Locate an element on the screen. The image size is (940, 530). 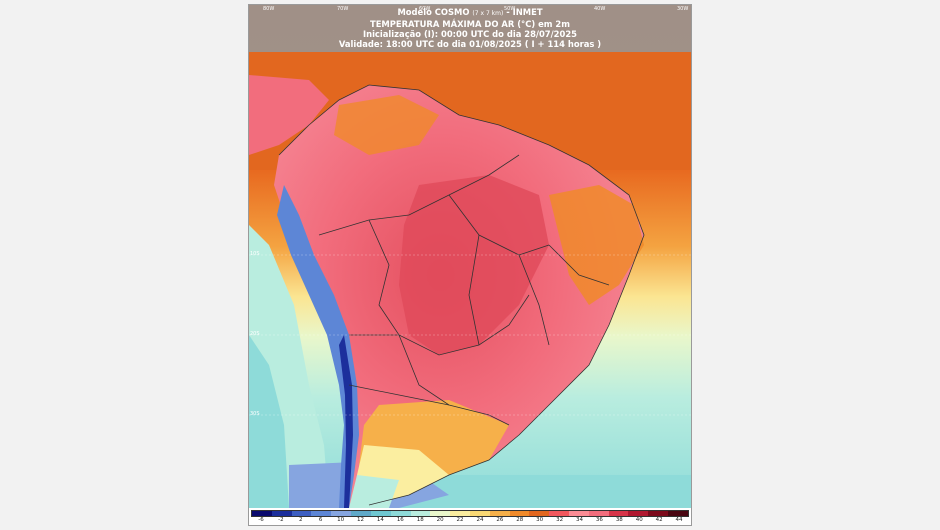
legend-label: 6 is located at coordinates (320, 520).